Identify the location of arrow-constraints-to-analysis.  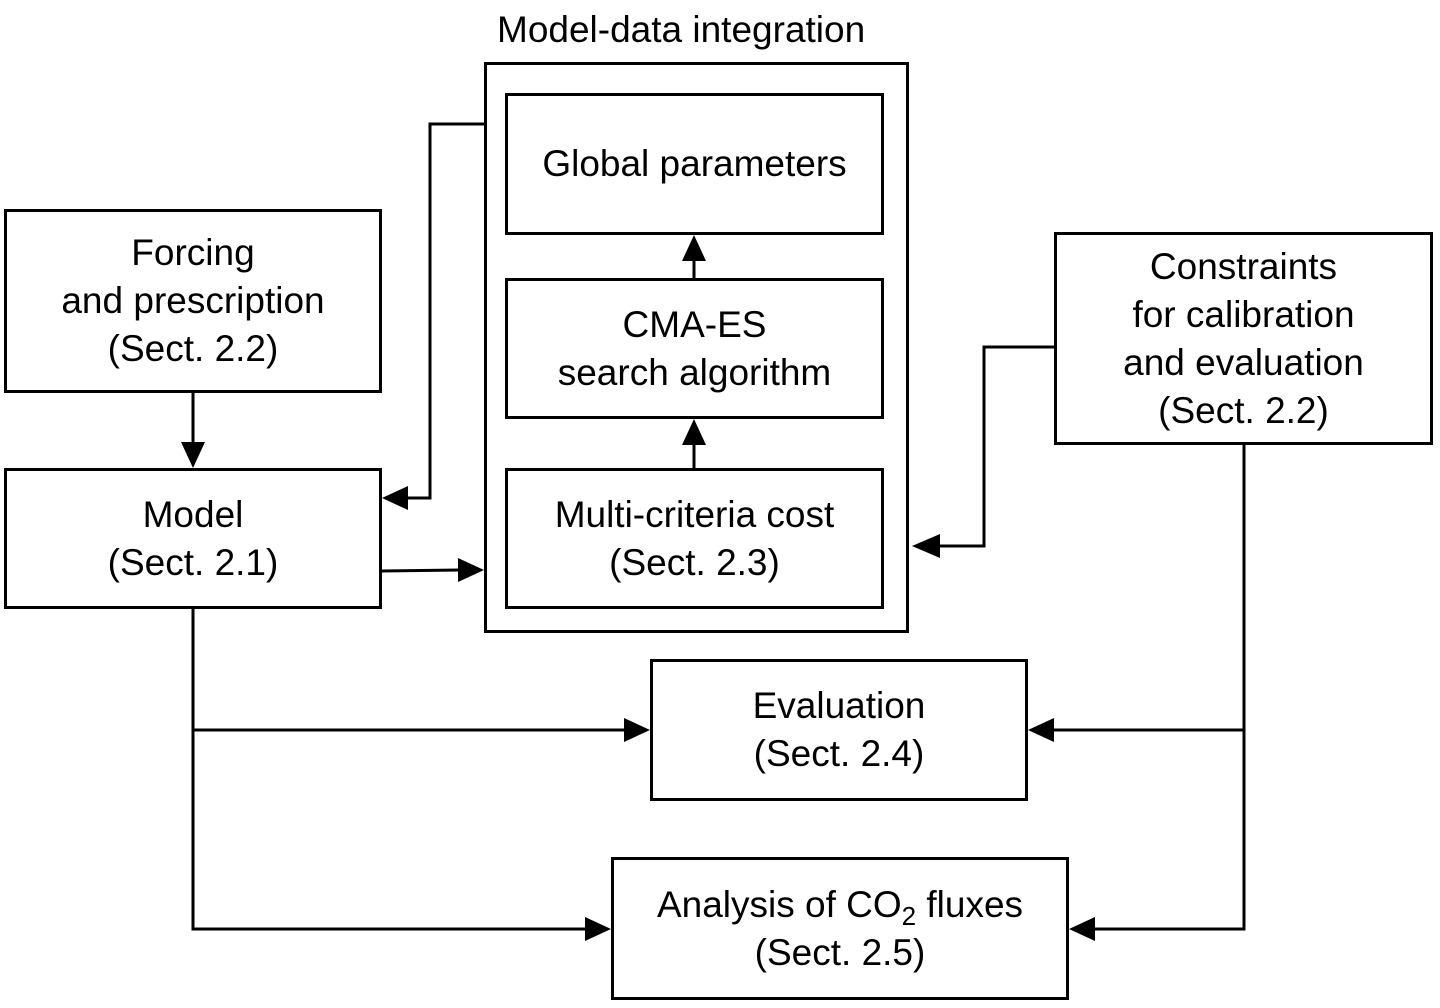
(1169, 830).